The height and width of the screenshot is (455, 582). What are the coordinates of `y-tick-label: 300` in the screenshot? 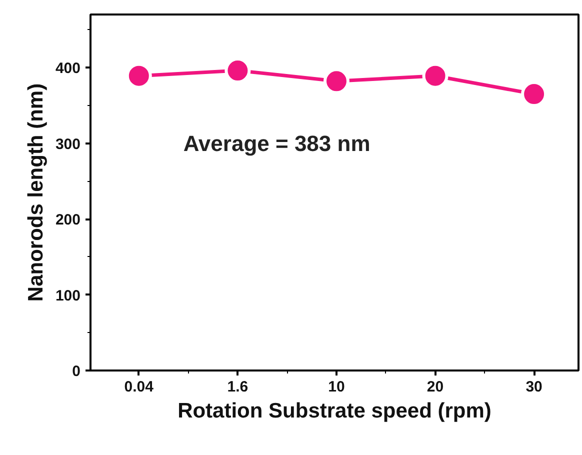 It's located at (68, 144).